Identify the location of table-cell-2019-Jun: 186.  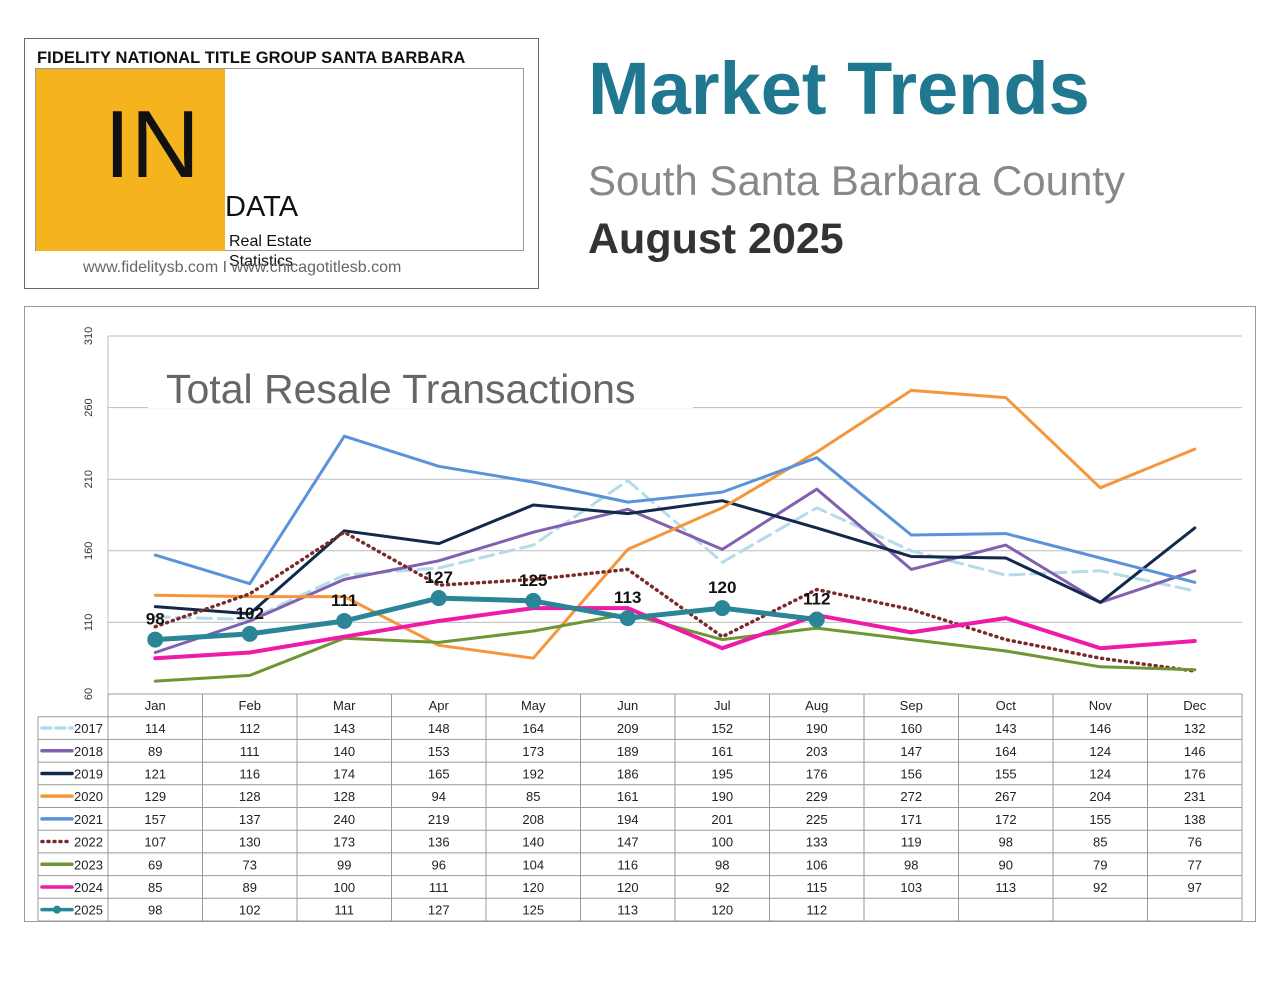
(628, 773).